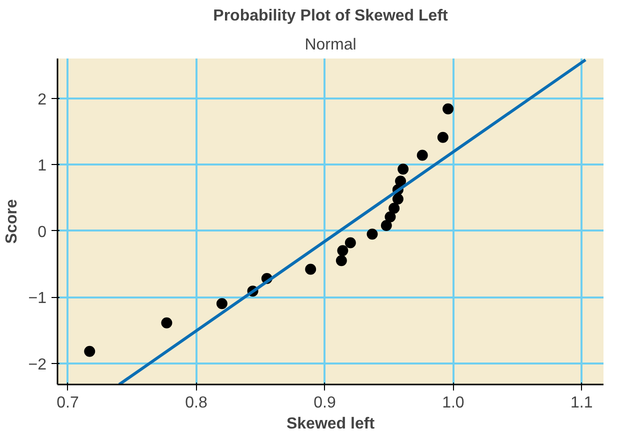 Image resolution: width=618 pixels, height=435 pixels. What do you see at coordinates (331, 424) in the screenshot?
I see `x-axis-title: Skewed left` at bounding box center [331, 424].